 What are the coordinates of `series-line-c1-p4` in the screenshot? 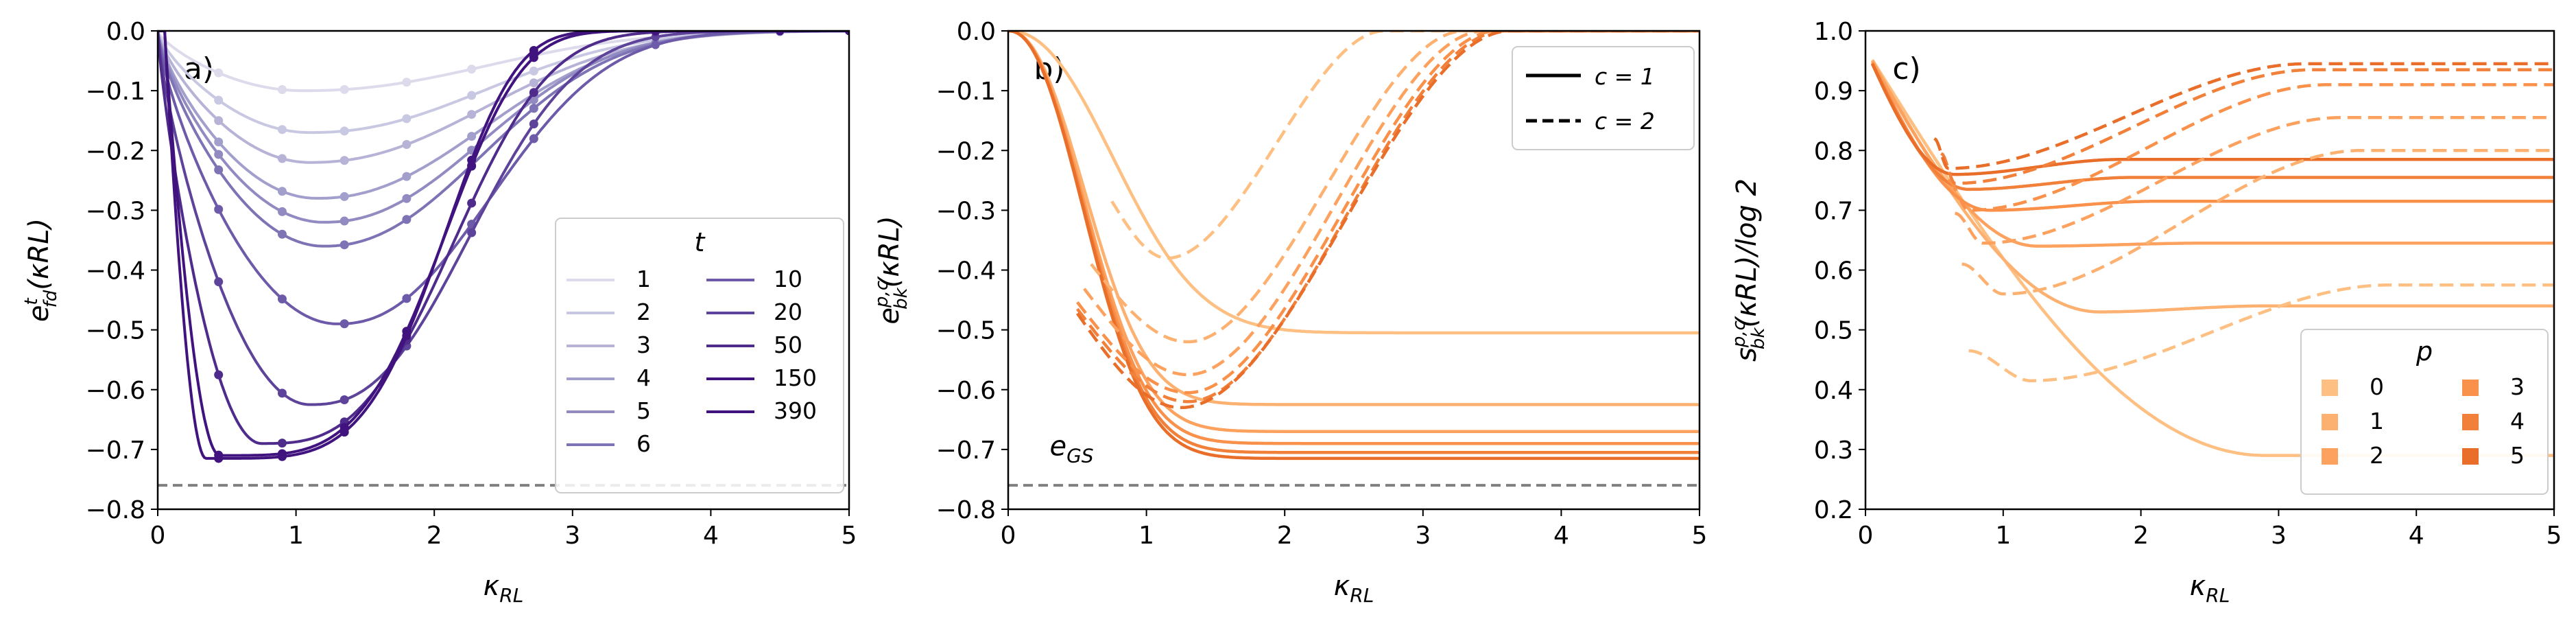 It's located at (2212, 126).